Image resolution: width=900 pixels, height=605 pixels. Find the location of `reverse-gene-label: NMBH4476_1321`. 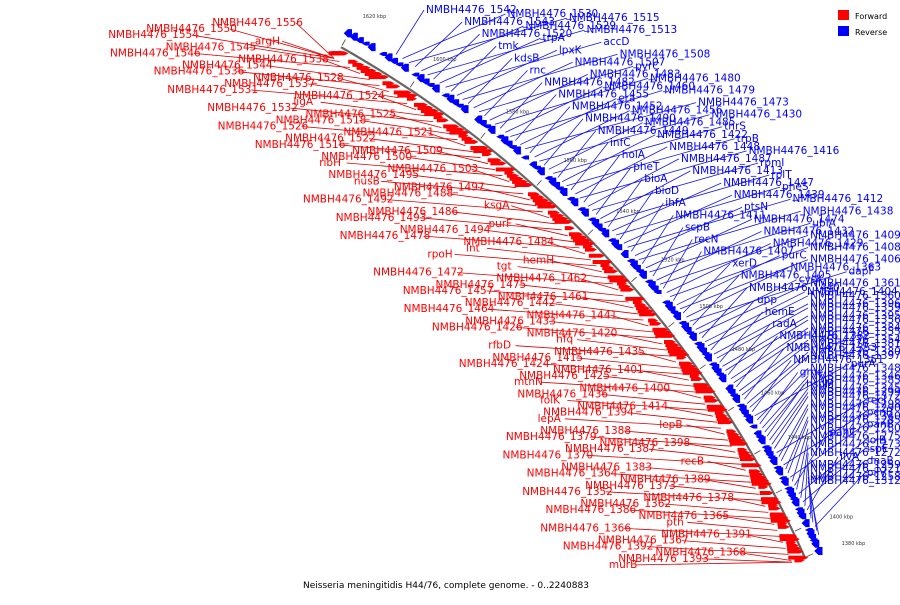

reverse-gene-label: NMBH4476_1321 is located at coordinates (855, 469).